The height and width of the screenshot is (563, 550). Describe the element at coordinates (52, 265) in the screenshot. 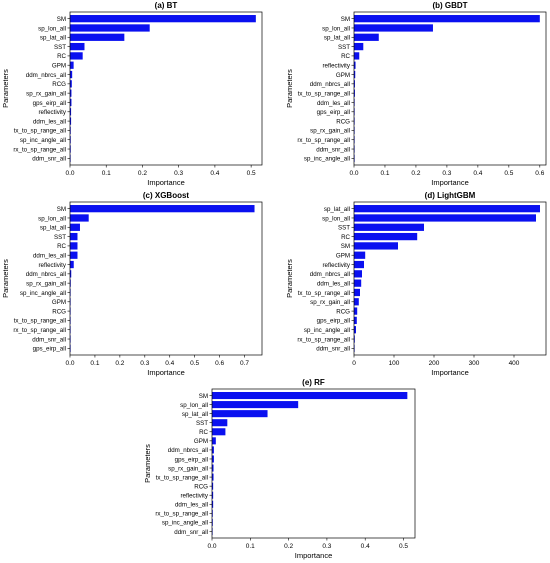

I see `y-tick-label: reflectivity` at that location.